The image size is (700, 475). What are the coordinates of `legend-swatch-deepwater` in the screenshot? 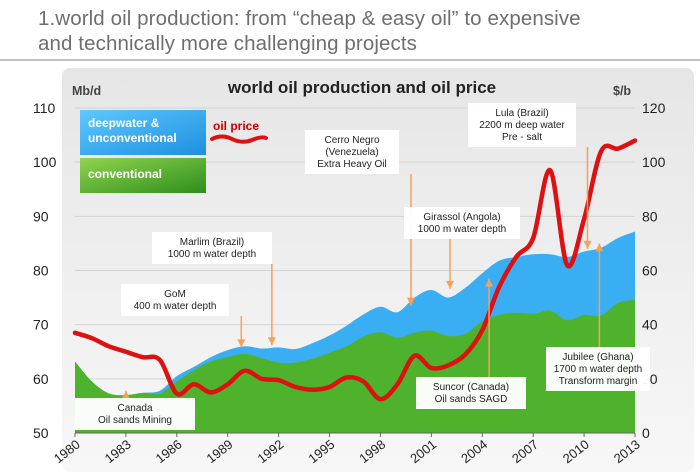 It's located at (143, 132).